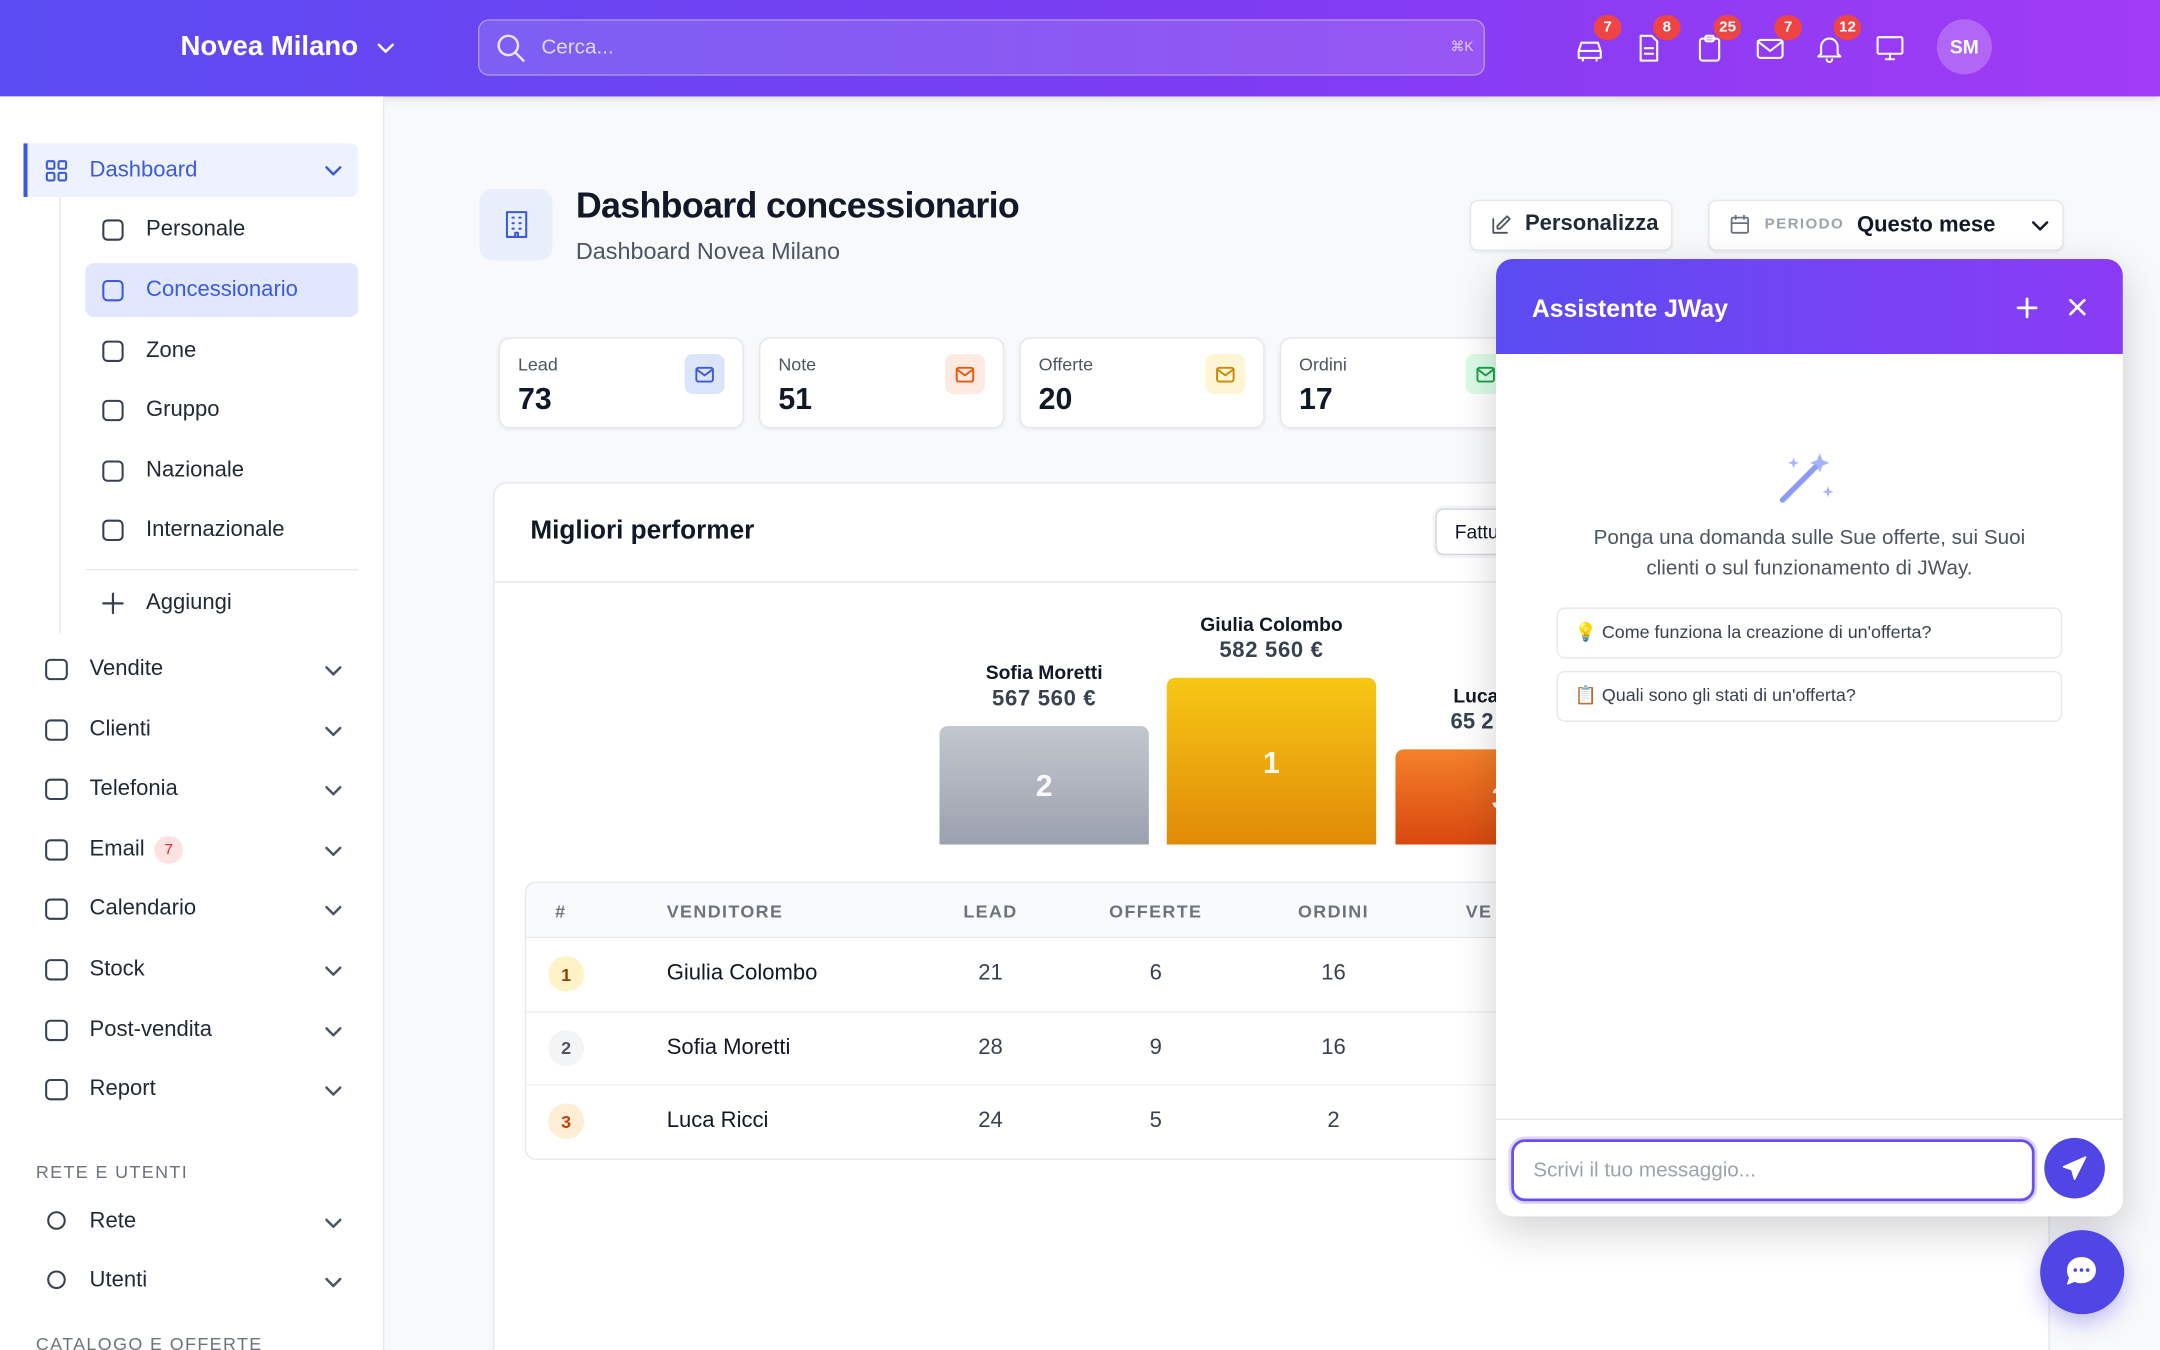 The width and height of the screenshot is (2160, 1350). I want to click on menu-label: Vendite, so click(126, 669).